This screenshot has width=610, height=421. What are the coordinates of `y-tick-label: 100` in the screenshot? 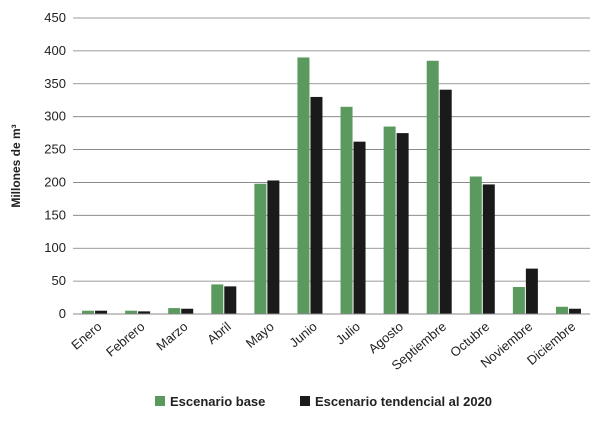 It's located at (55, 247).